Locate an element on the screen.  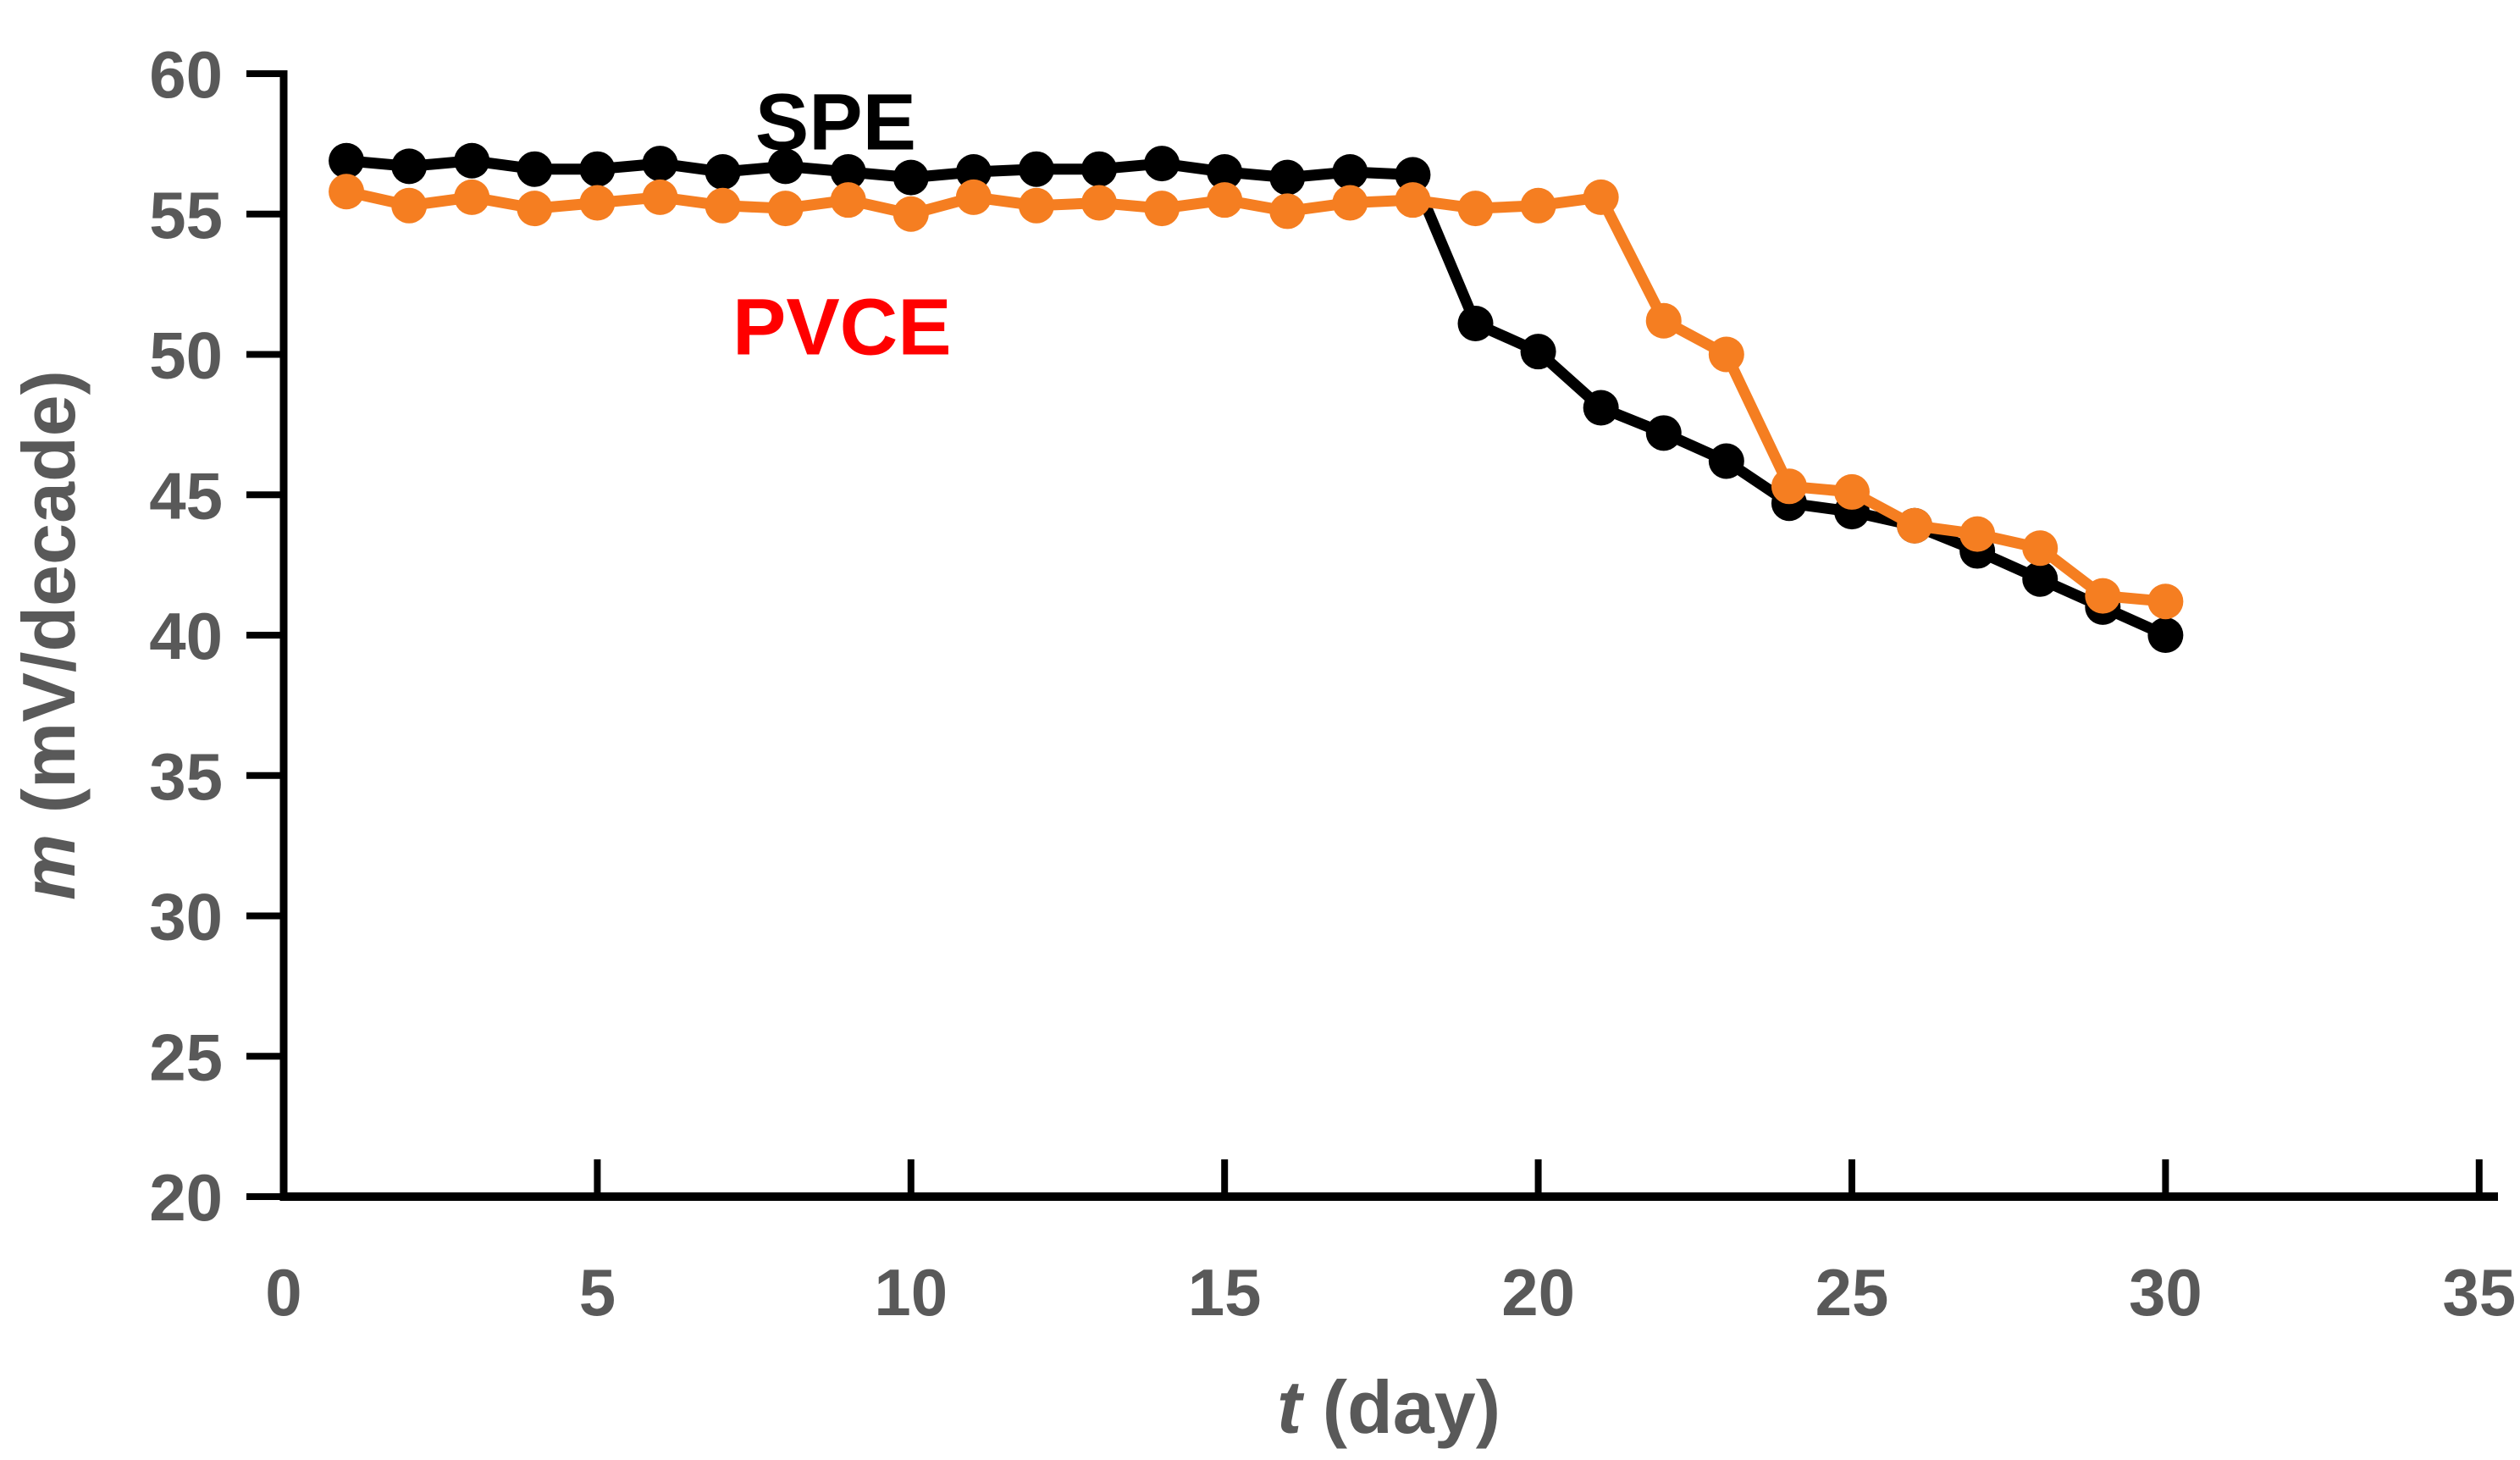
y-tick-label-50: 50 is located at coordinates (186, 355).